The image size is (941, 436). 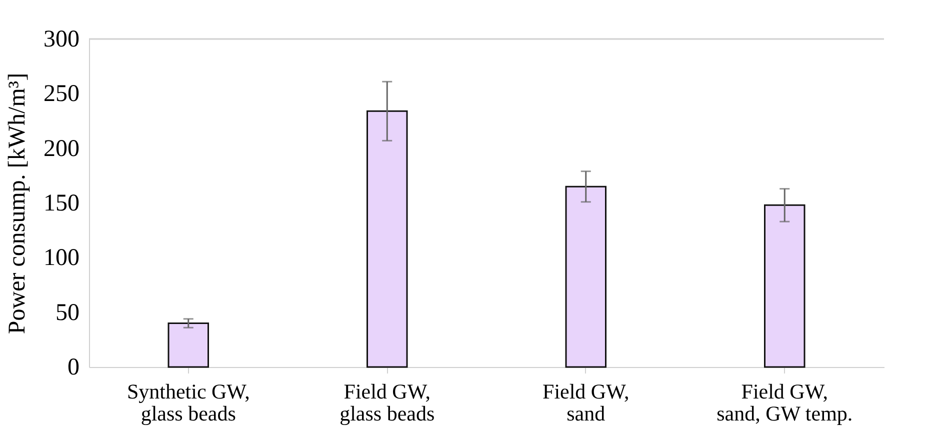 What do you see at coordinates (387, 403) in the screenshot?
I see `x-tick-label: Field GW, glass beads` at bounding box center [387, 403].